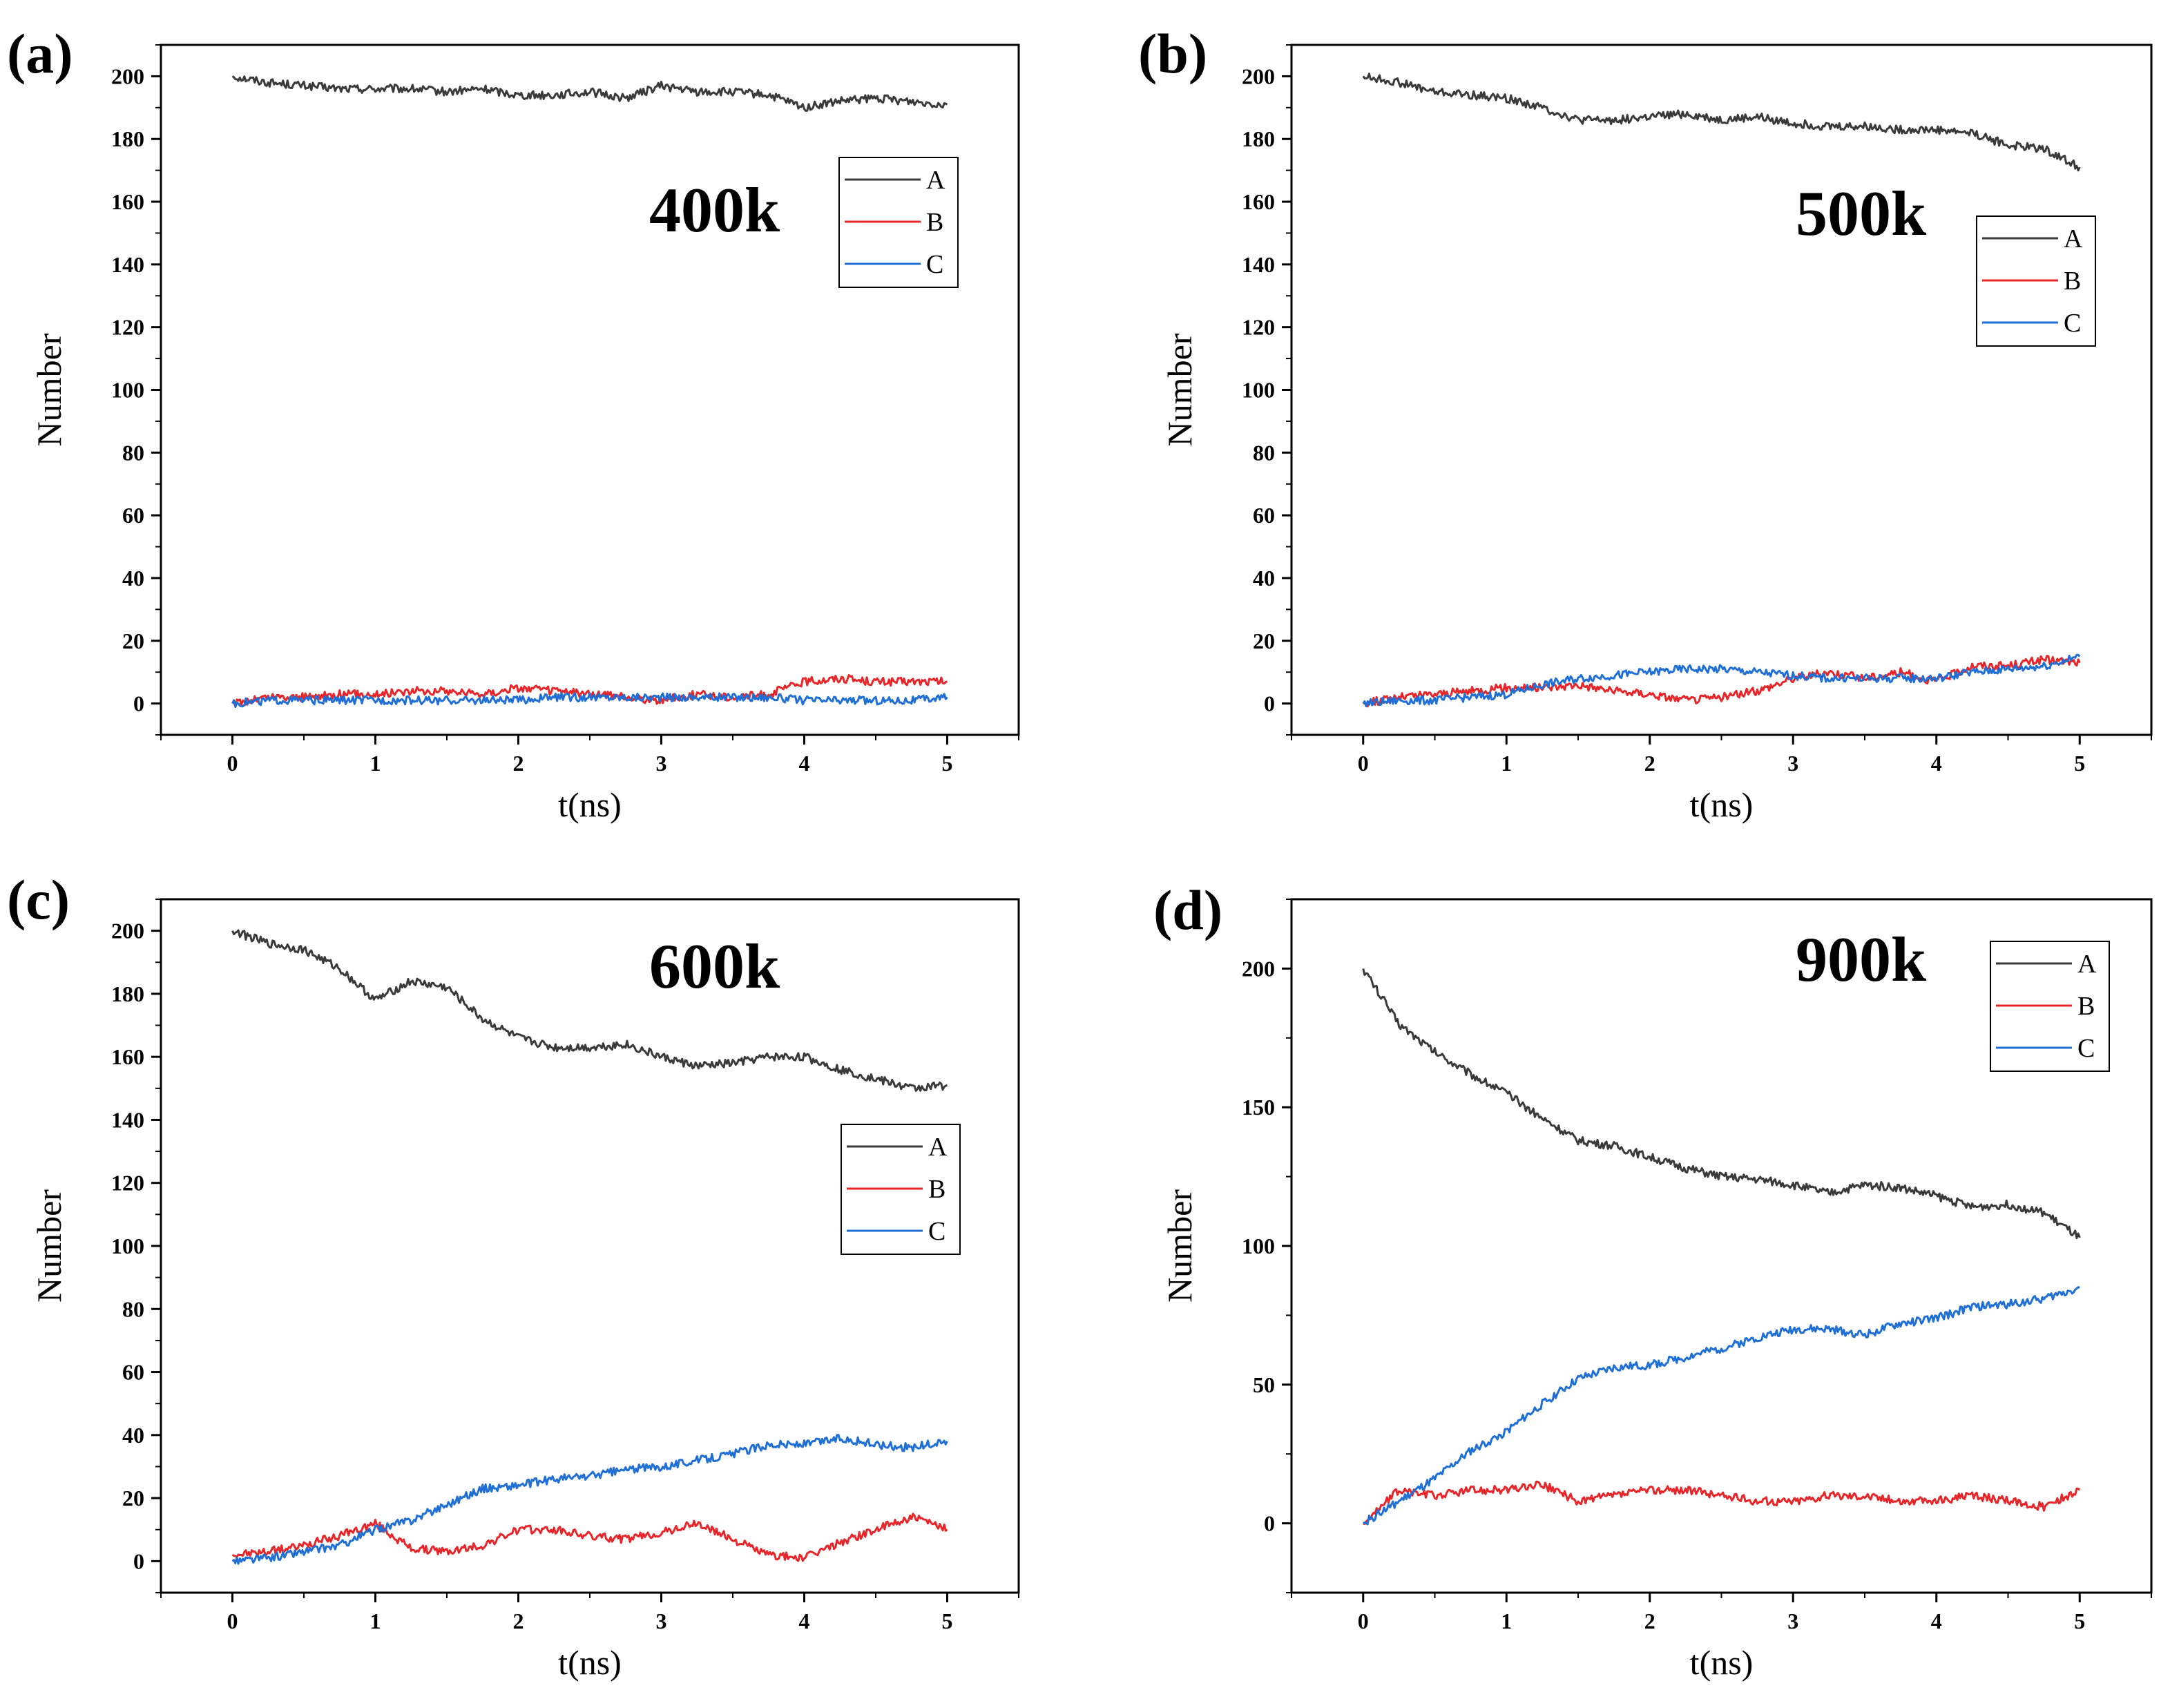 Image resolution: width=2170 pixels, height=1708 pixels. What do you see at coordinates (1861, 213) in the screenshot?
I see `temperature-label: 500k` at bounding box center [1861, 213].